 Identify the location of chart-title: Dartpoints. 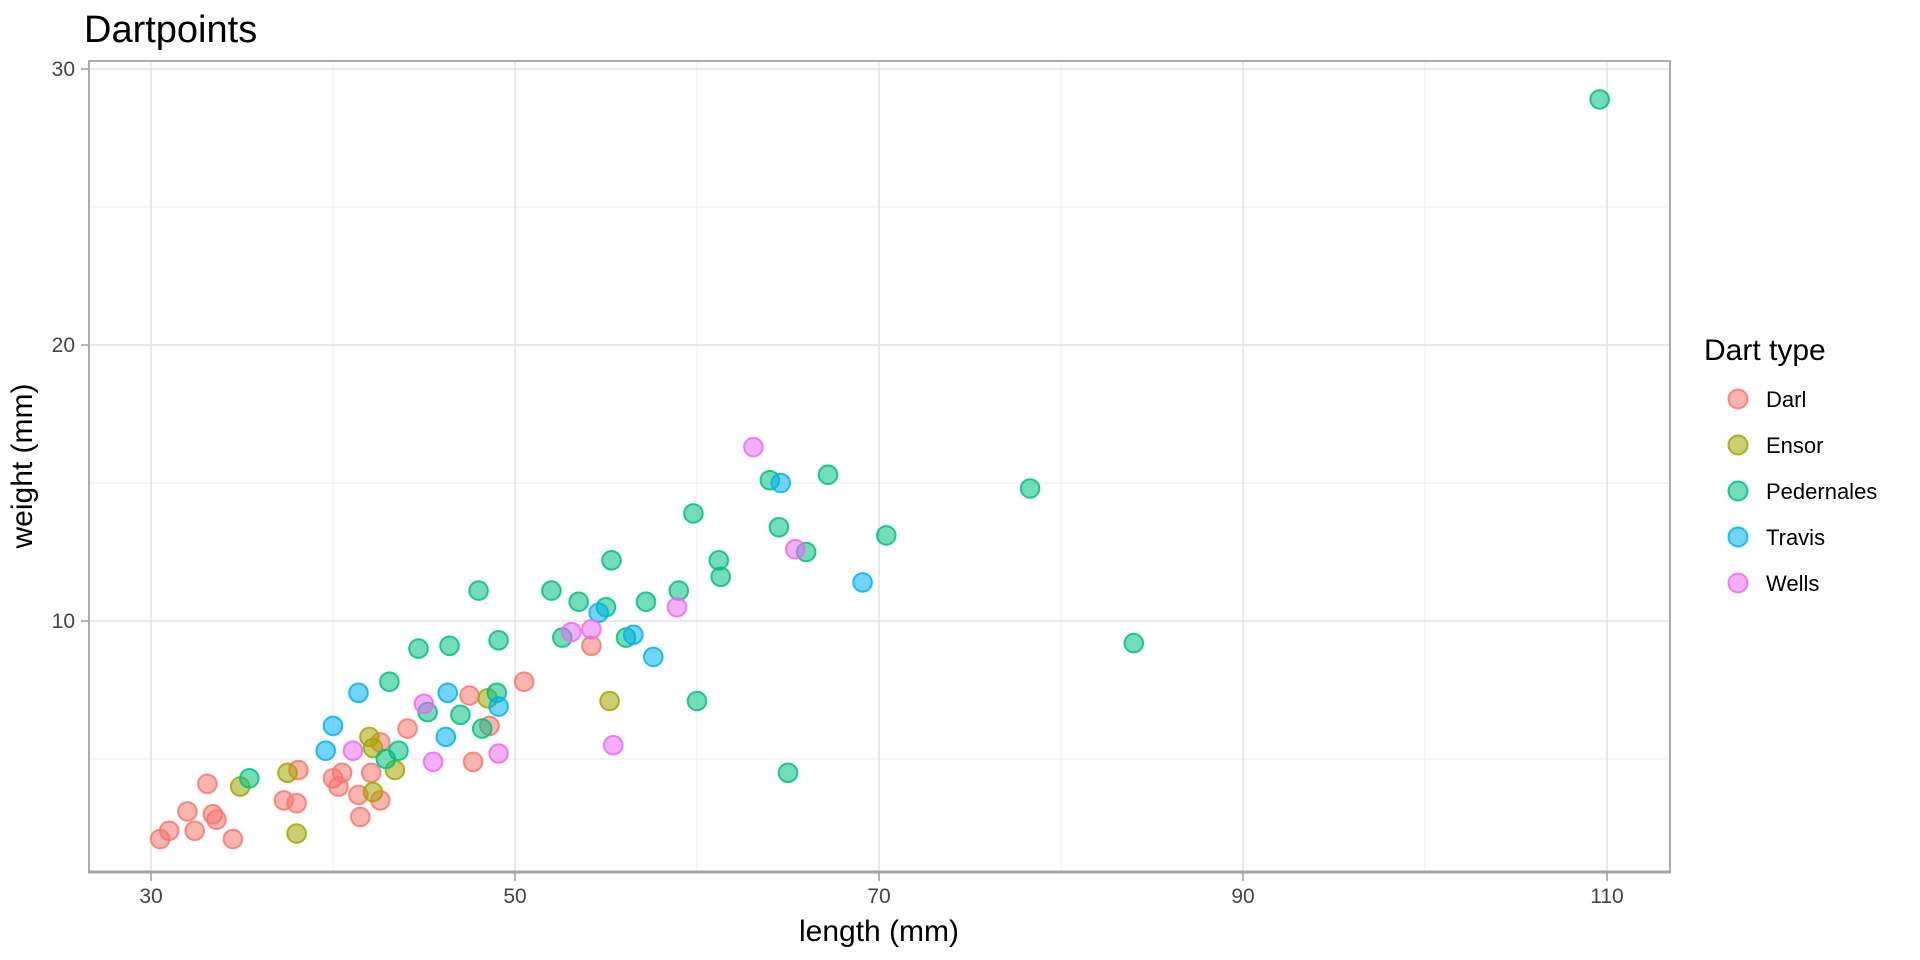
(170, 30).